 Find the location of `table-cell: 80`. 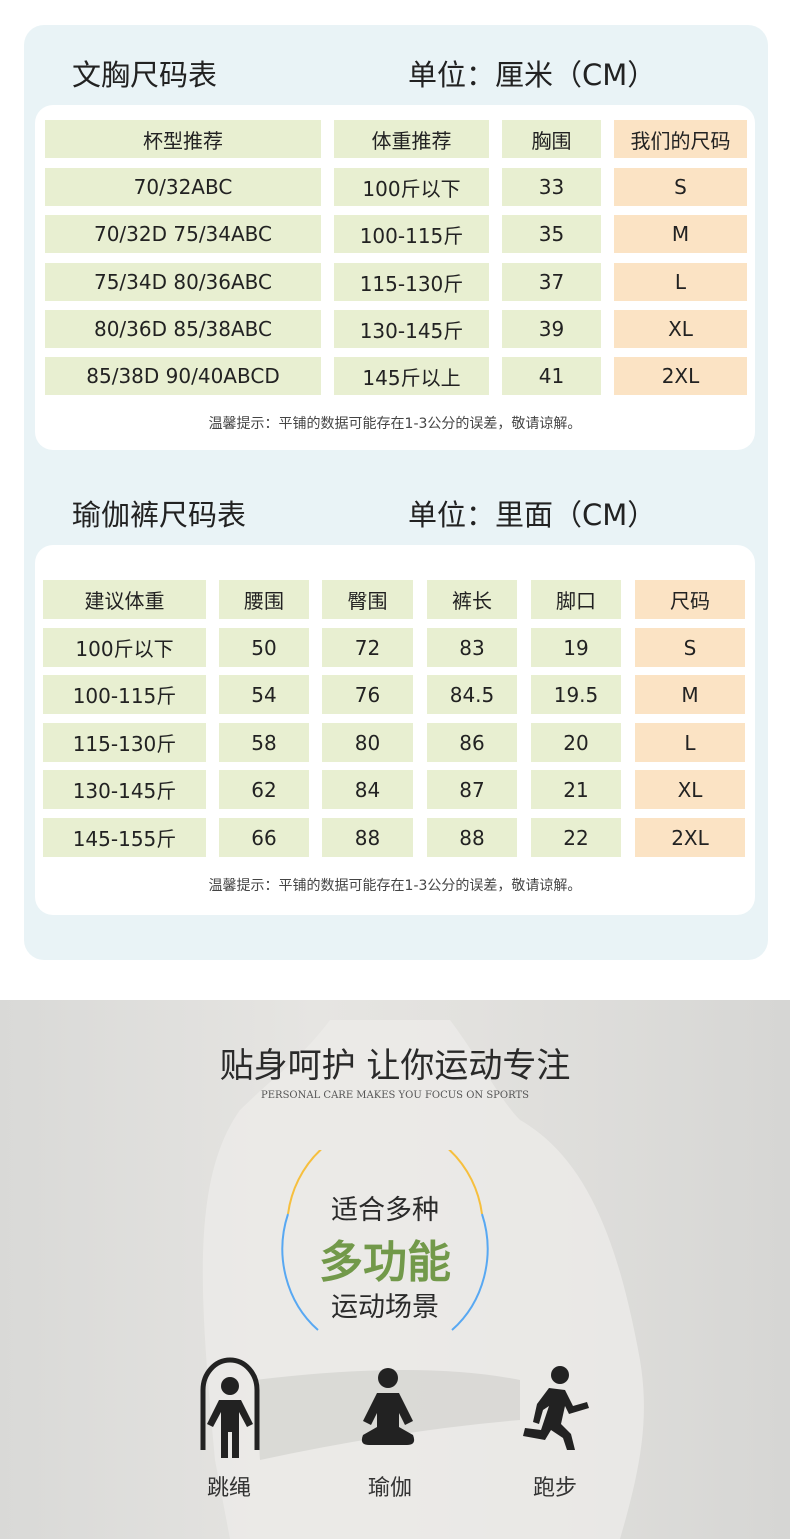

table-cell: 80 is located at coordinates (367, 742).